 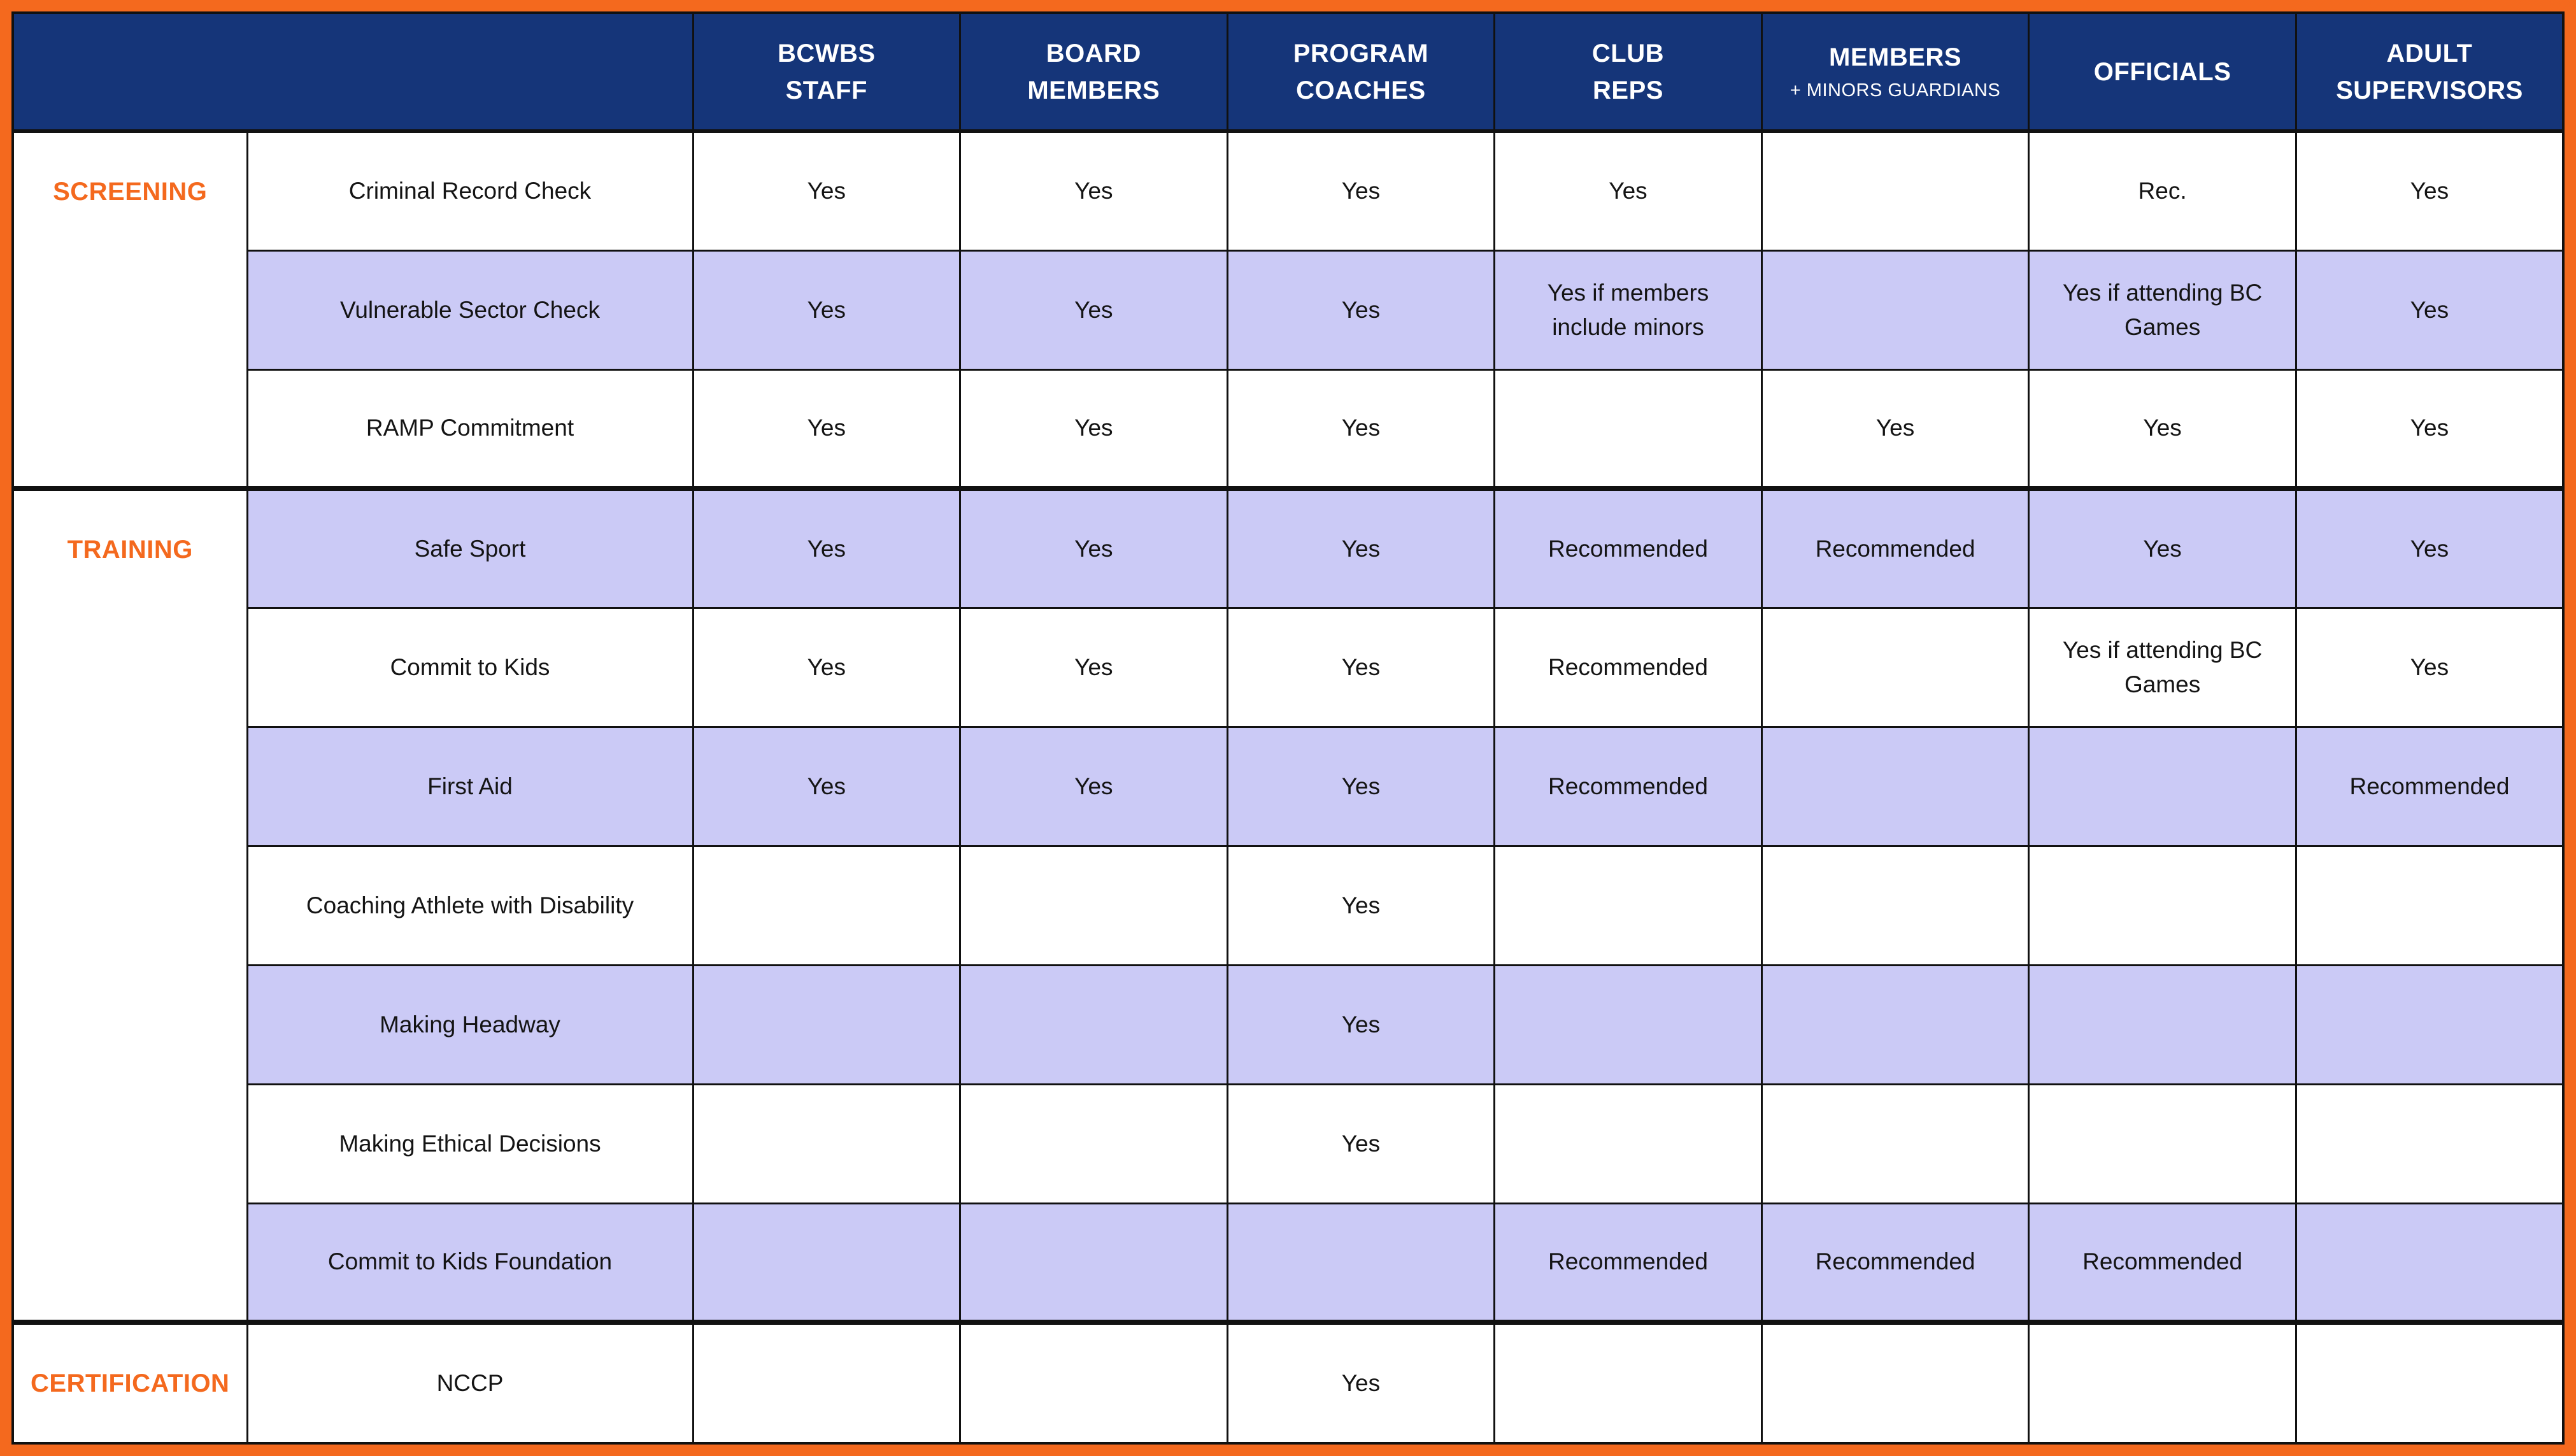 I want to click on column-header-line1: MEMBERS, so click(x=1895, y=57).